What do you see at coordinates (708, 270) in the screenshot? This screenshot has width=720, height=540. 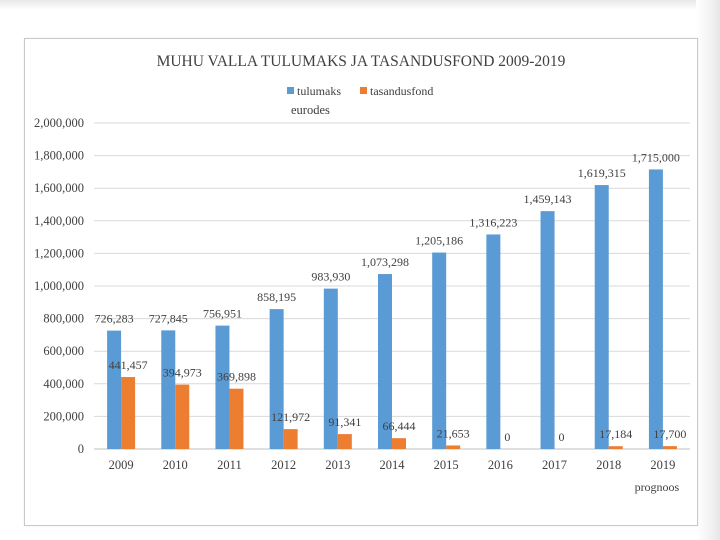 I see `slide-right-shadow` at bounding box center [708, 270].